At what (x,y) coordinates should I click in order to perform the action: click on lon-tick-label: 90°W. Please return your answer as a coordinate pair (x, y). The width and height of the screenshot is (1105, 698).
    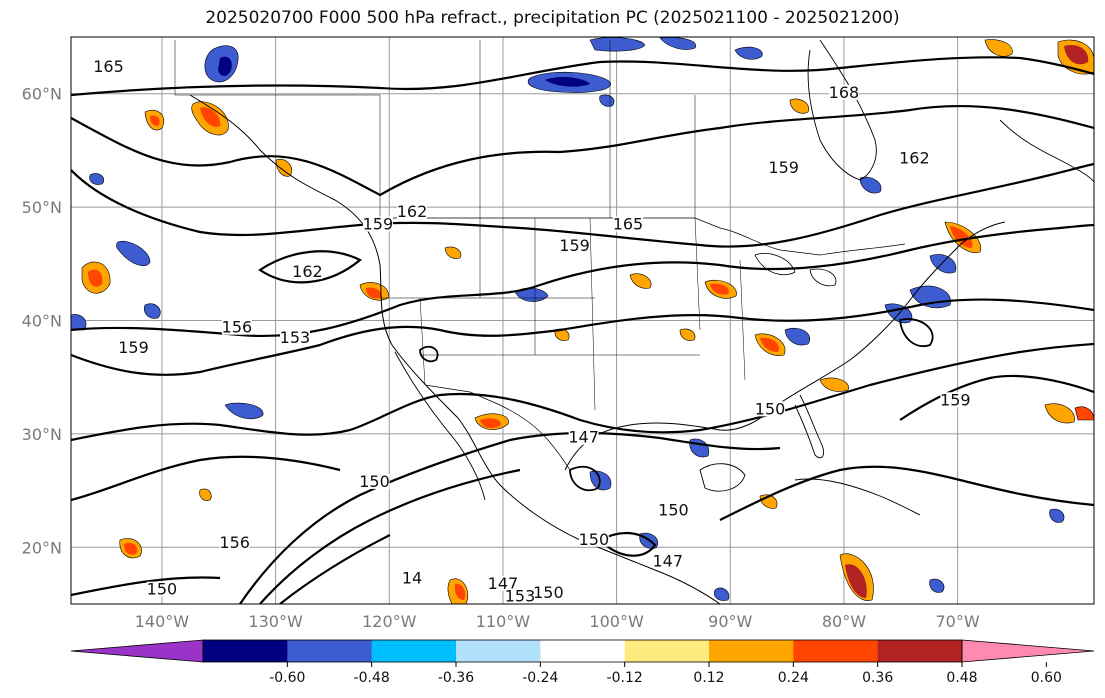
    Looking at the image, I should click on (730, 621).